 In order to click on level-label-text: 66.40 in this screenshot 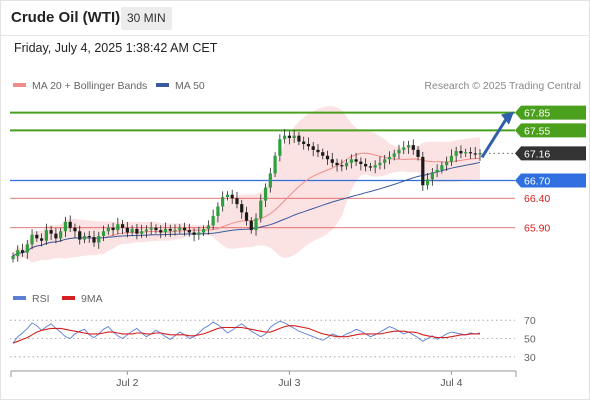, I will do `click(537, 199)`.